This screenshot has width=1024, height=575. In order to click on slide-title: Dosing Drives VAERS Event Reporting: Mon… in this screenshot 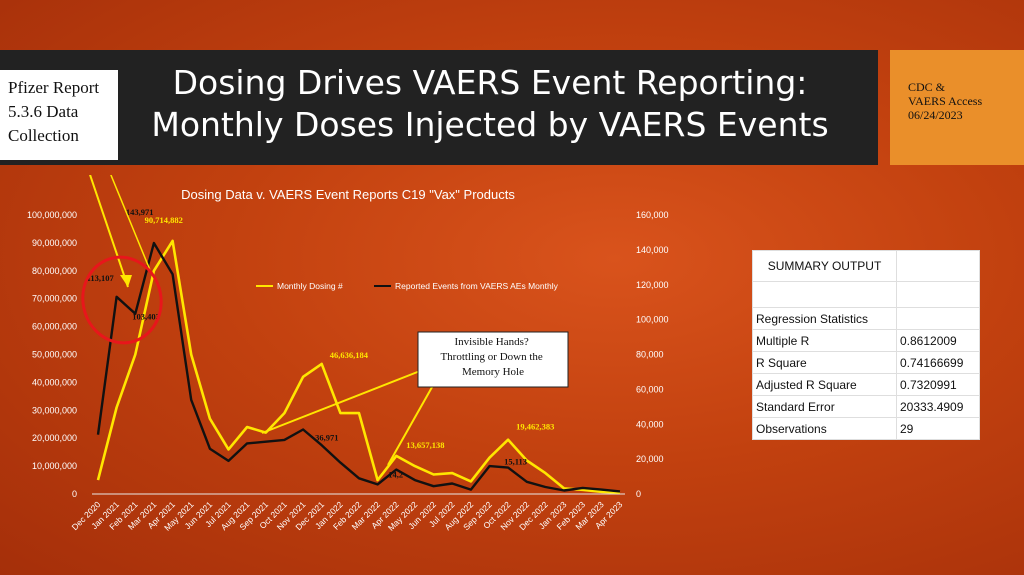, I will do `click(490, 104)`.